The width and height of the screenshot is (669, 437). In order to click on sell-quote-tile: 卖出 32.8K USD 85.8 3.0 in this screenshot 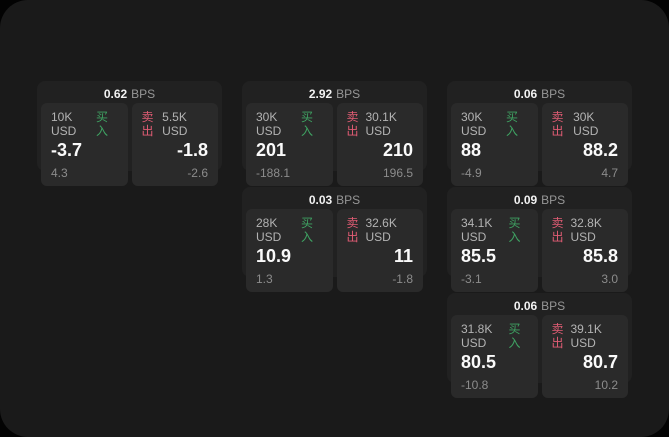, I will do `click(584, 250)`.